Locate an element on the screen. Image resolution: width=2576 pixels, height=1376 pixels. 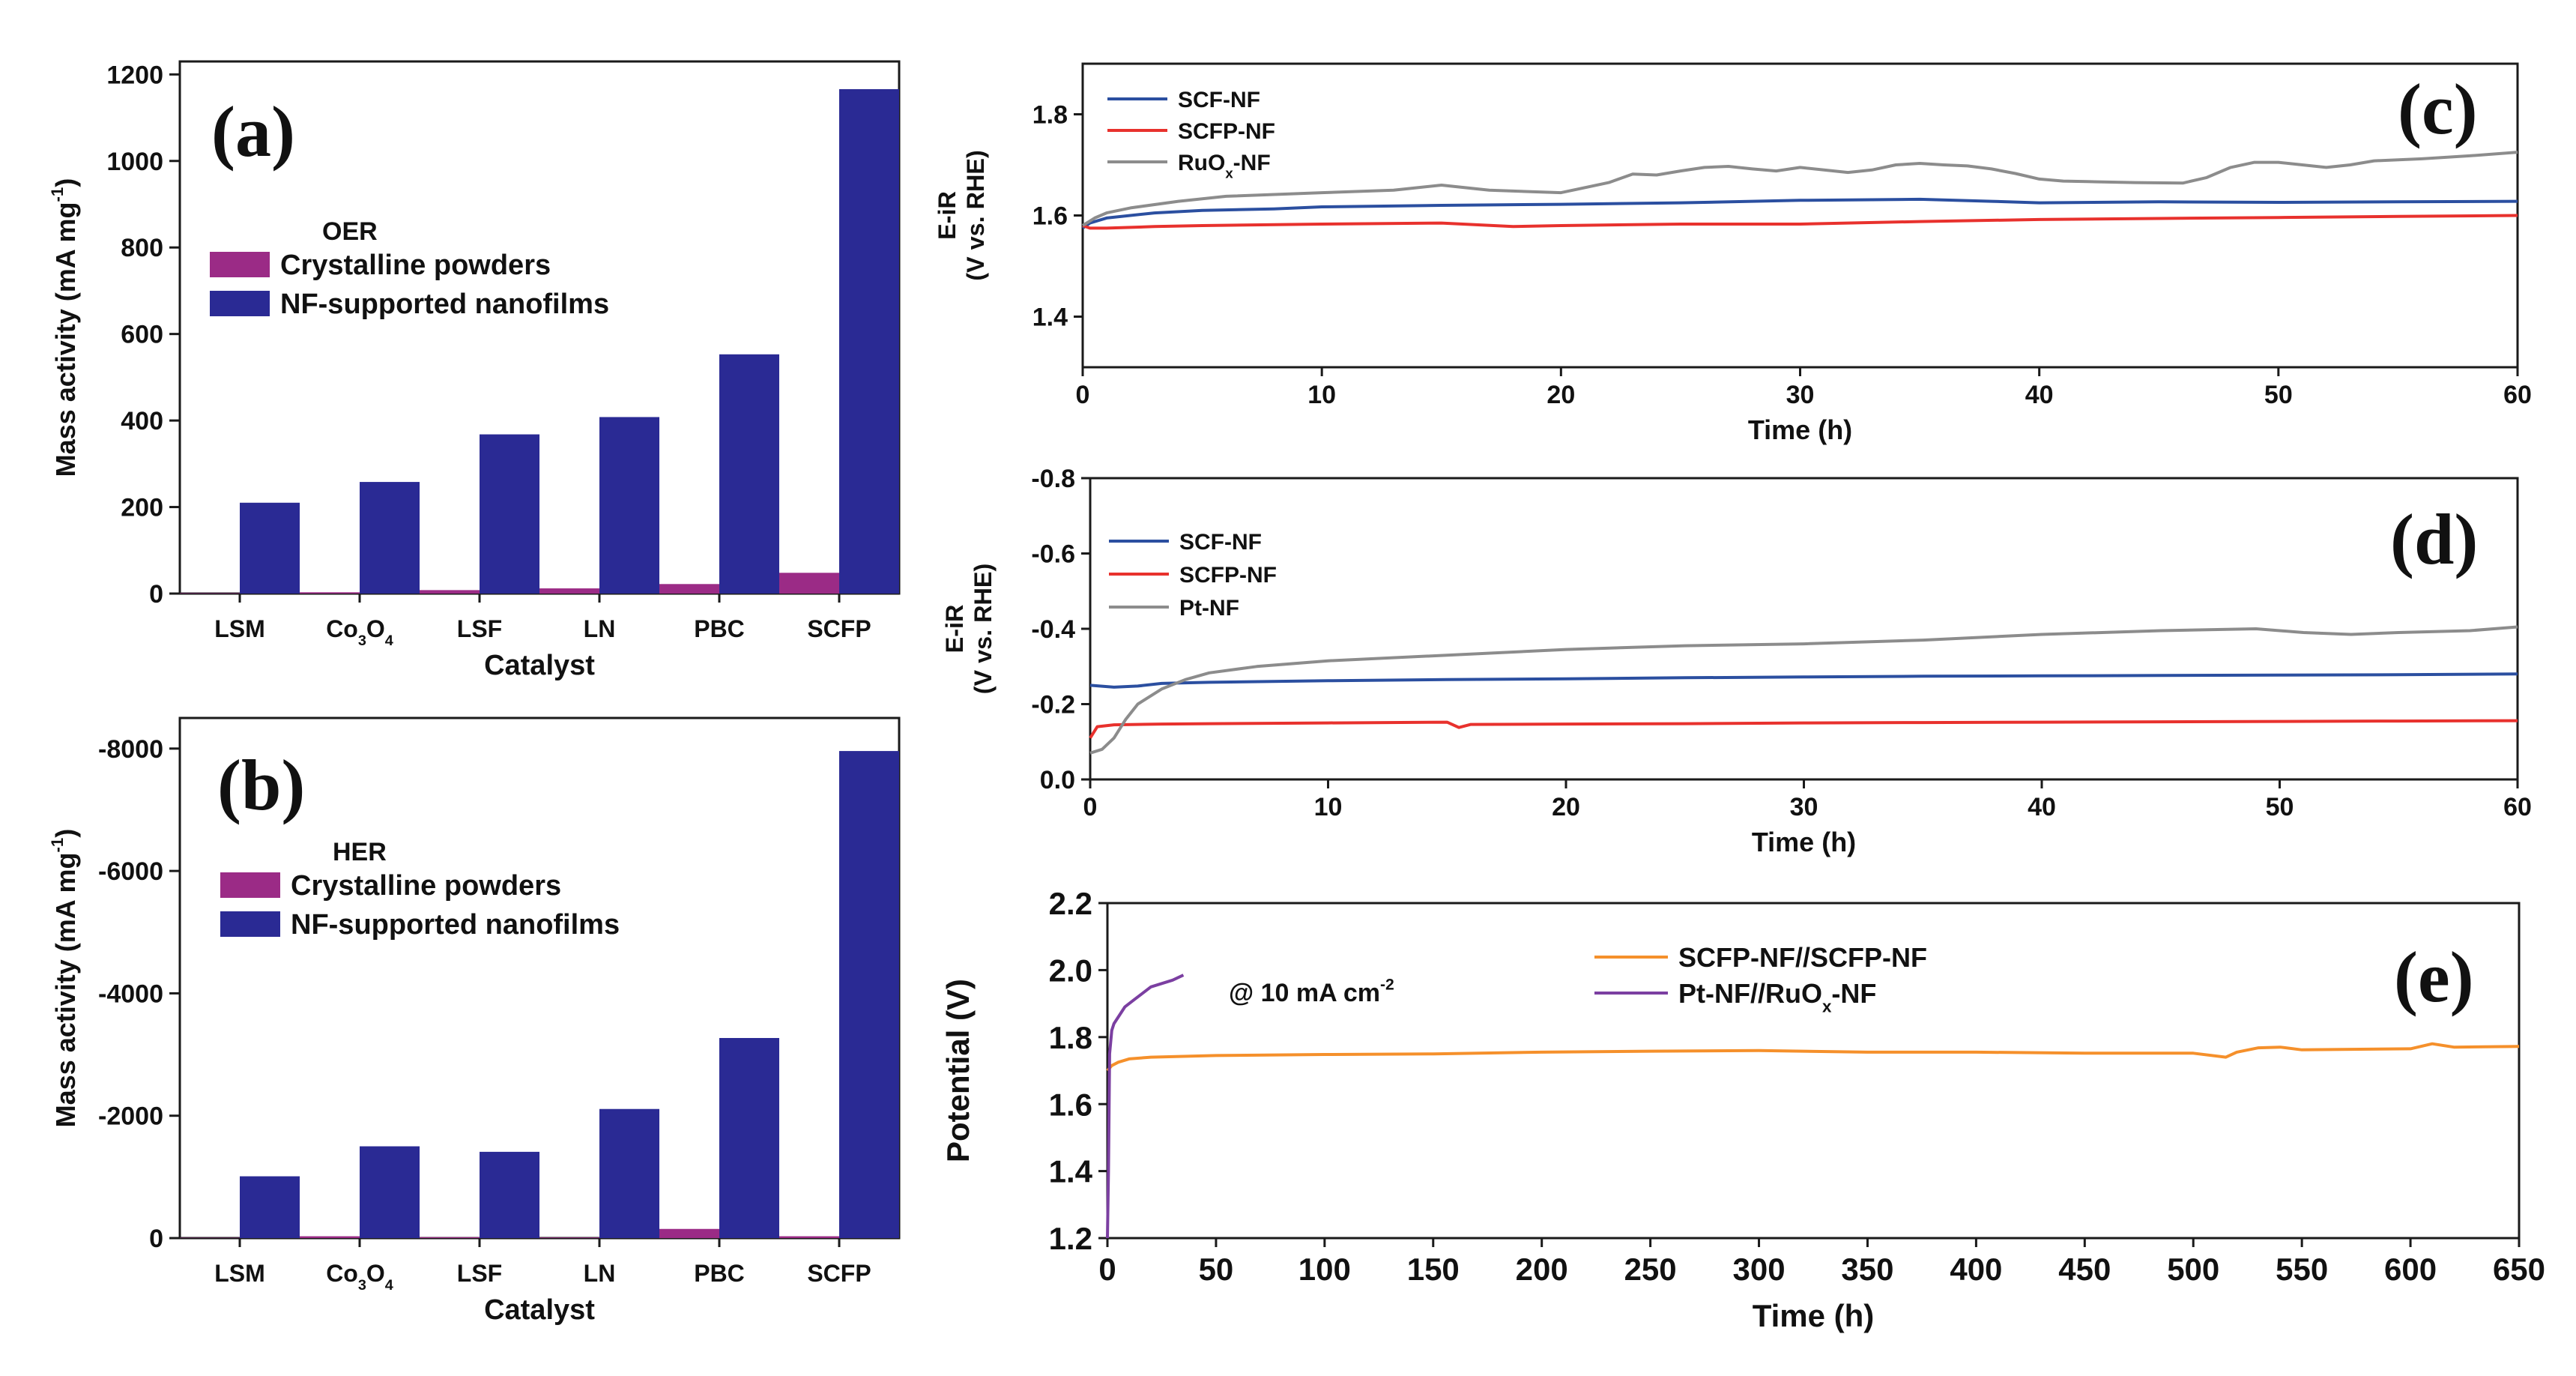
legend-title: OER is located at coordinates (350, 231).